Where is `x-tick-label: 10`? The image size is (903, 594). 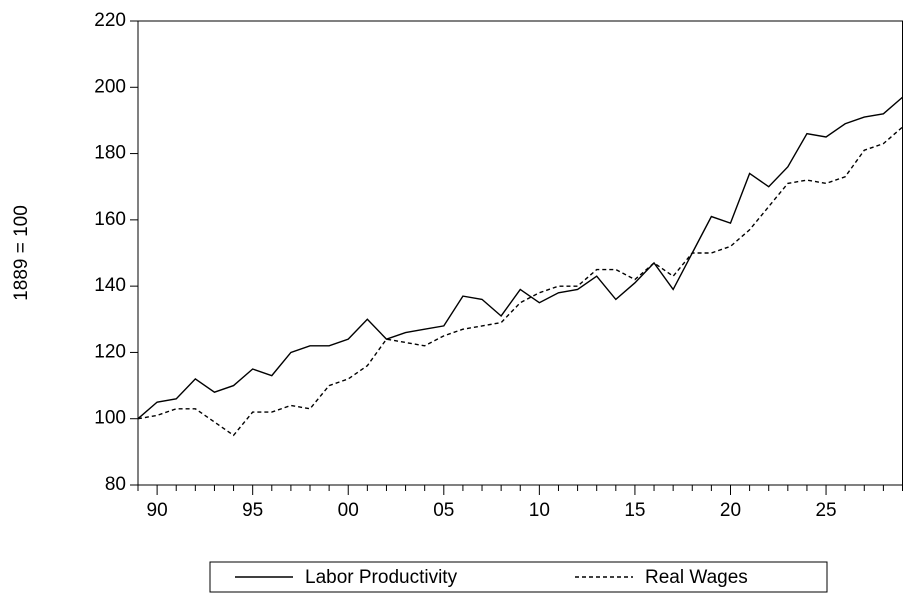 x-tick-label: 10 is located at coordinates (539, 510).